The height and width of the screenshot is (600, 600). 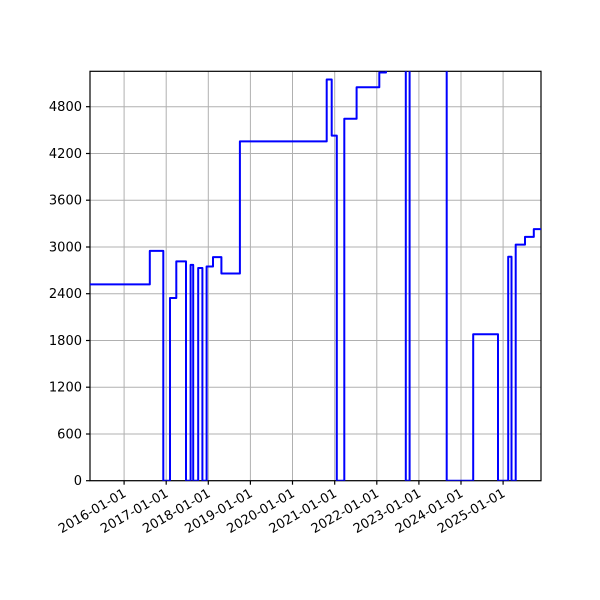 What do you see at coordinates (65, 248) in the screenshot?
I see `y-tick-label: 3000` at bounding box center [65, 248].